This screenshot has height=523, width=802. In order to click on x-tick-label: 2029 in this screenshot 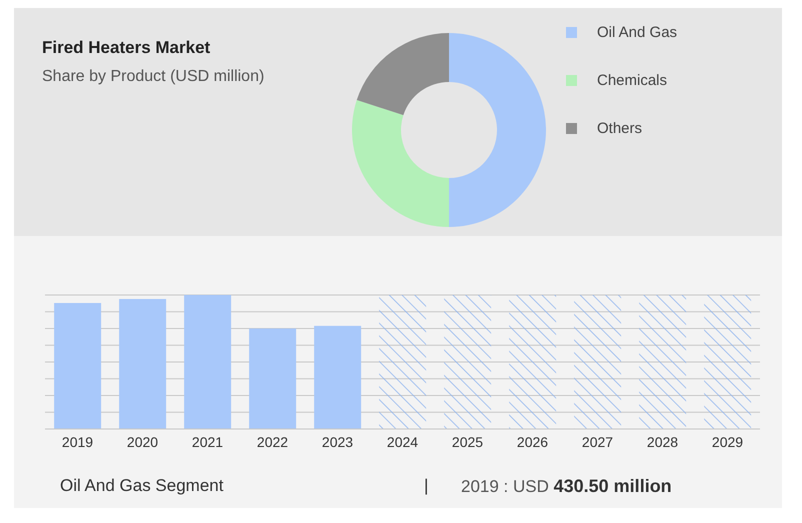, I will do `click(728, 442)`.